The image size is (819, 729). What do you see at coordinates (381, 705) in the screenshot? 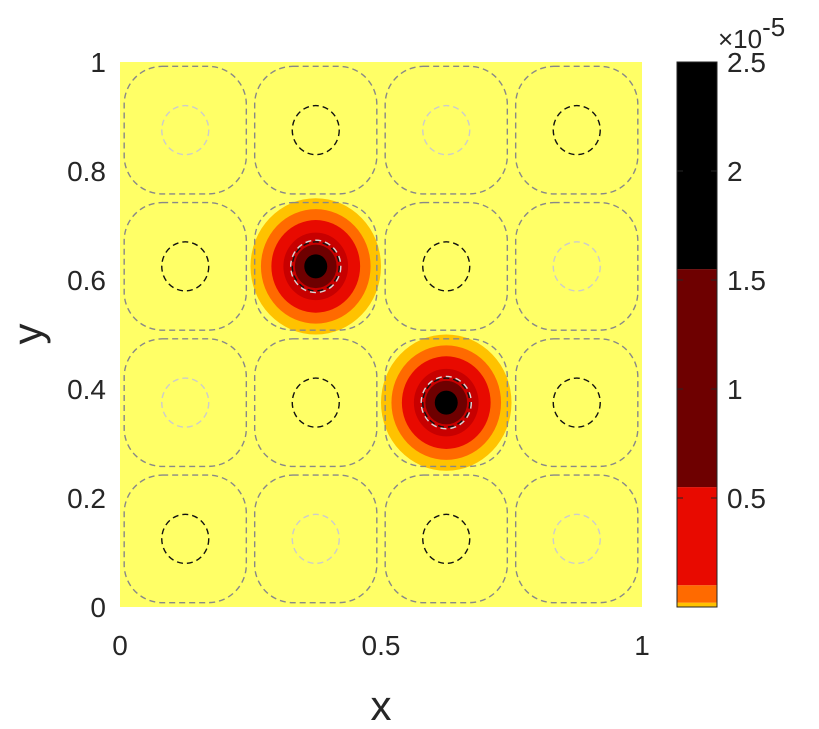
I see `x-axis-label: x` at bounding box center [381, 705].